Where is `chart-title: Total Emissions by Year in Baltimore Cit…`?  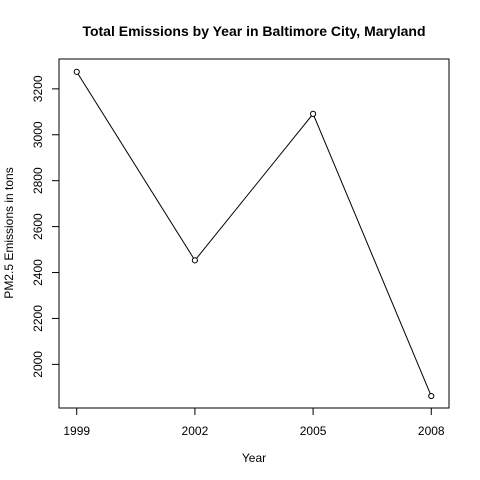 chart-title: Total Emissions by Year in Baltimore Cit… is located at coordinates (253, 31).